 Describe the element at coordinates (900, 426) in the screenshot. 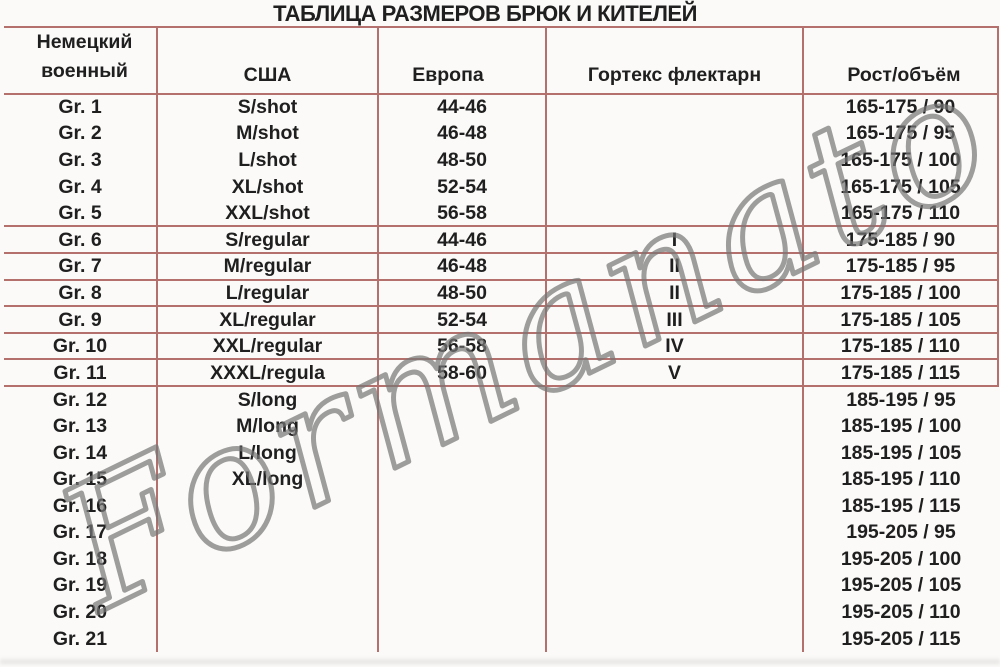

I see `cell-height_volume: 185-195 / 100` at that location.